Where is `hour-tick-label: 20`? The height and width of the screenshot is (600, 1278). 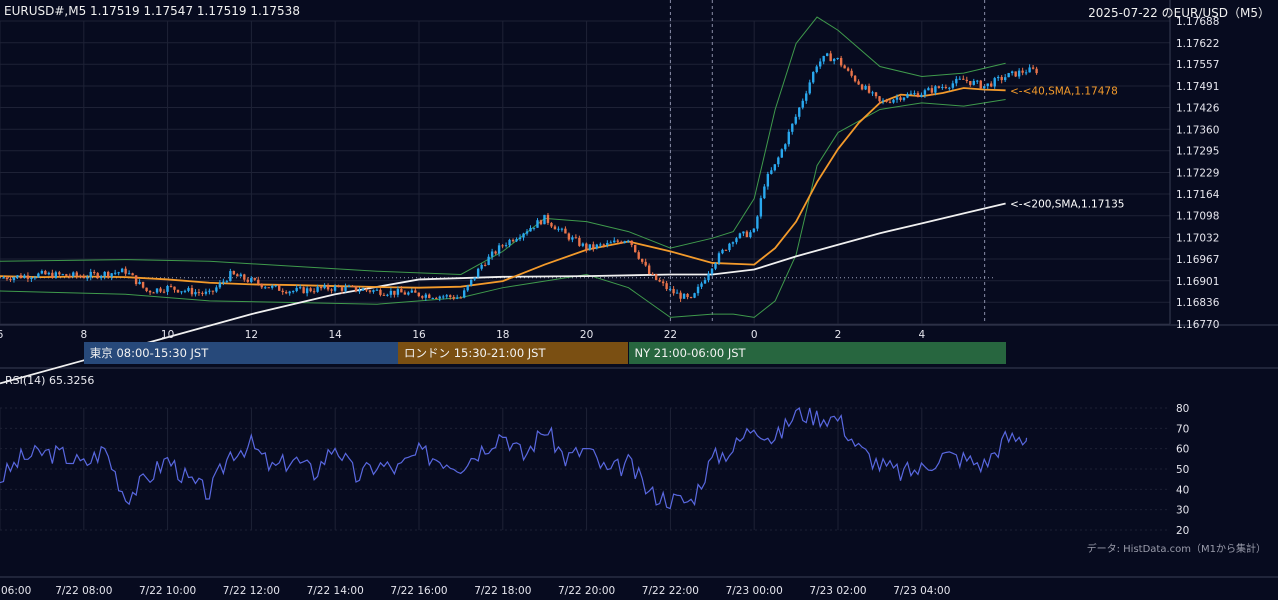 hour-tick-label: 20 is located at coordinates (586, 335).